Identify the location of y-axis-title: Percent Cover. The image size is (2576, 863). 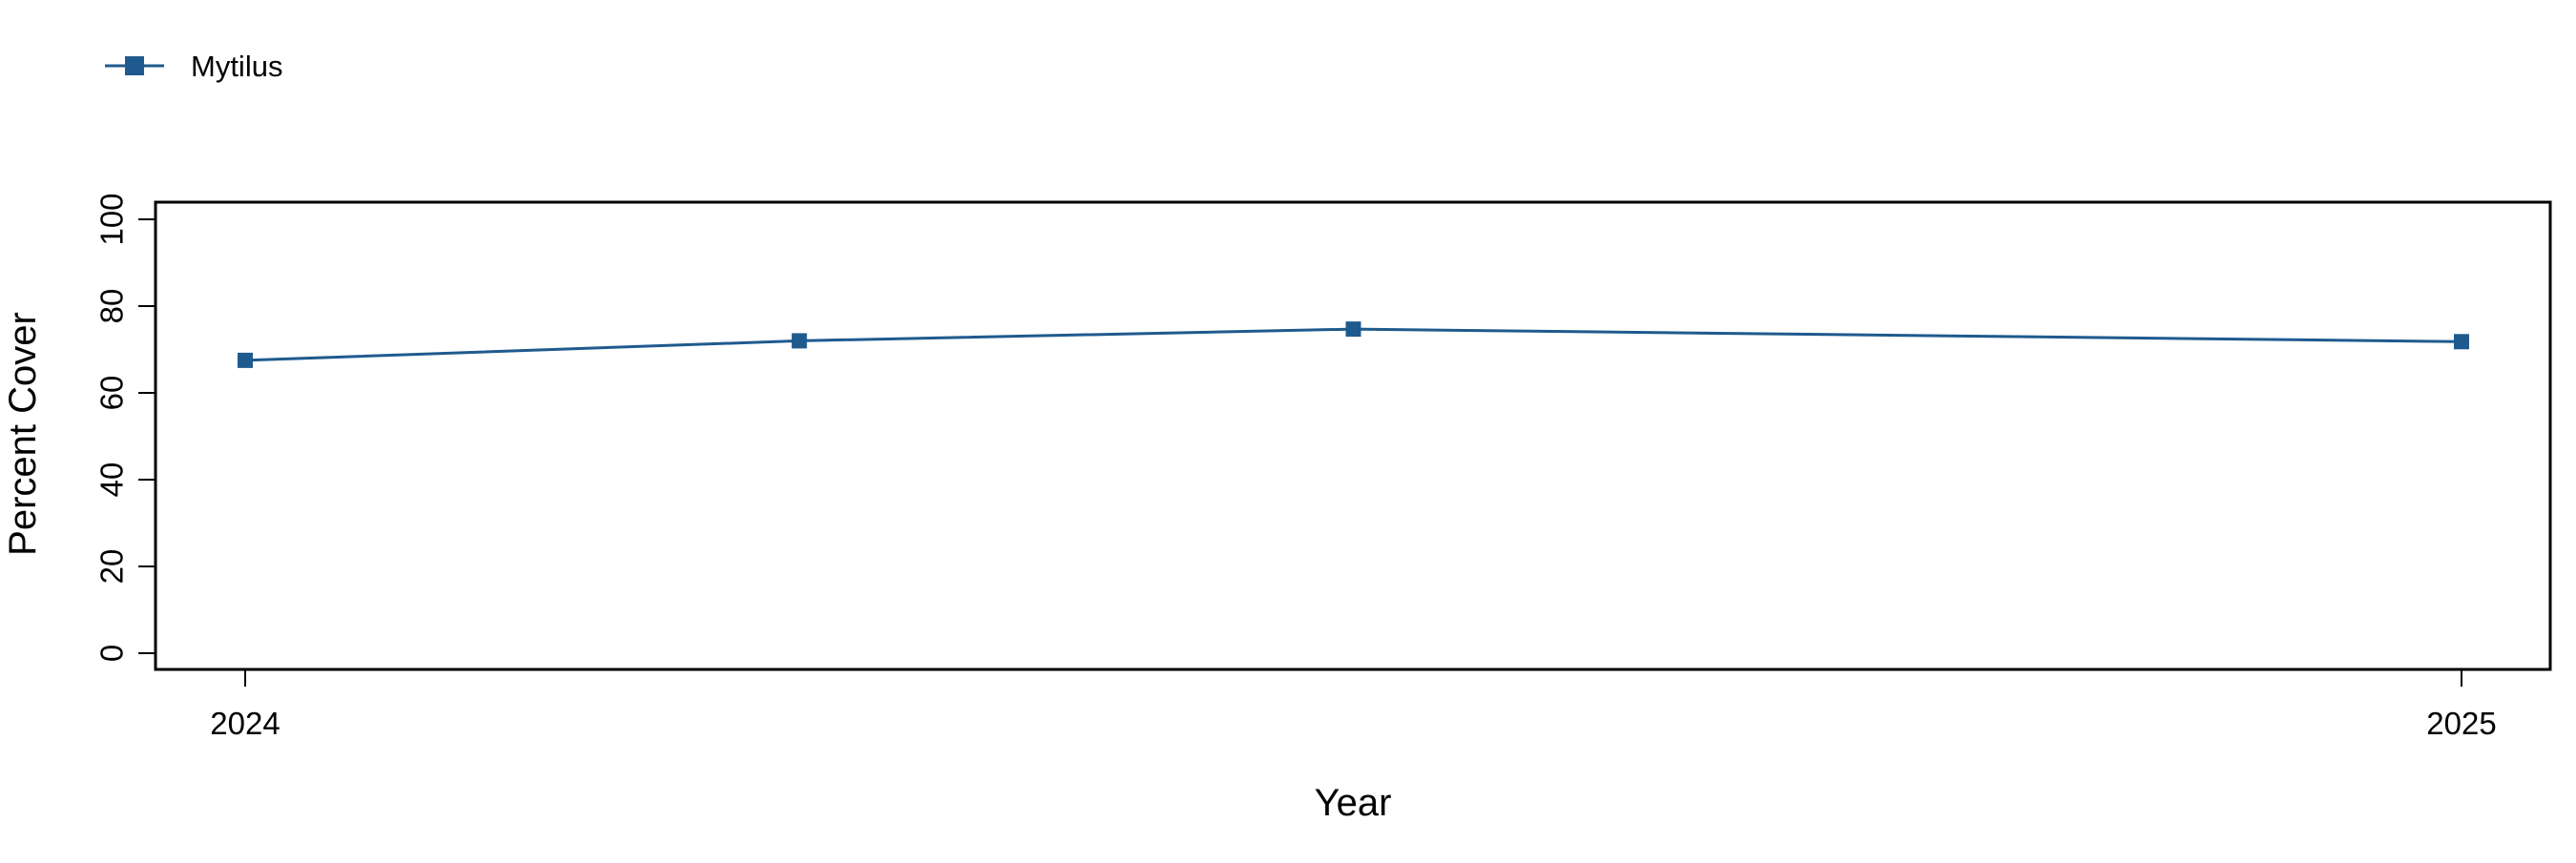
(23, 434).